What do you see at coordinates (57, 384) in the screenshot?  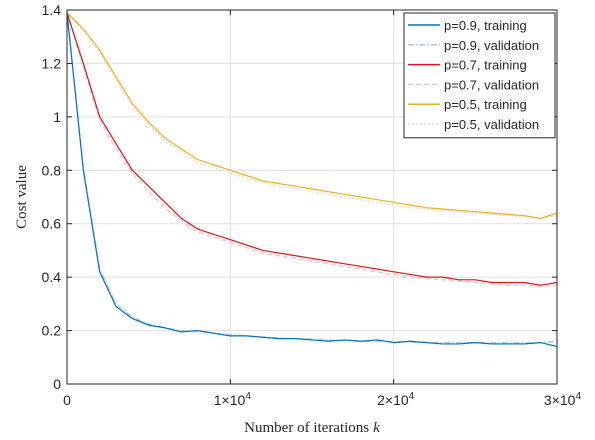 I see `y-tick-label: 0` at bounding box center [57, 384].